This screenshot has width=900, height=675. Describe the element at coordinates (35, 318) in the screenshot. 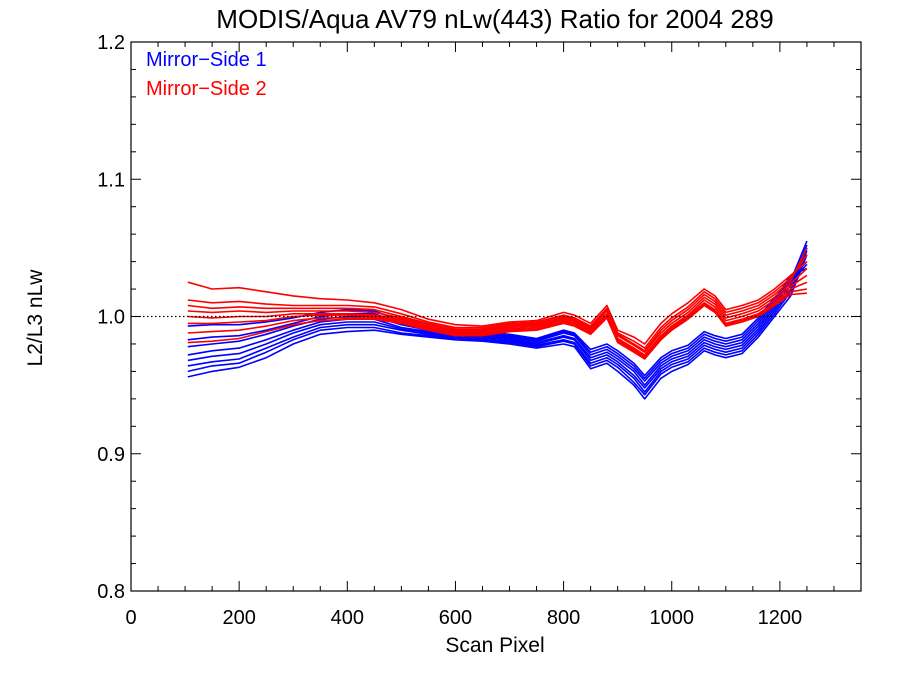

I see `y-axis-label: L2/L3 nLw` at that location.